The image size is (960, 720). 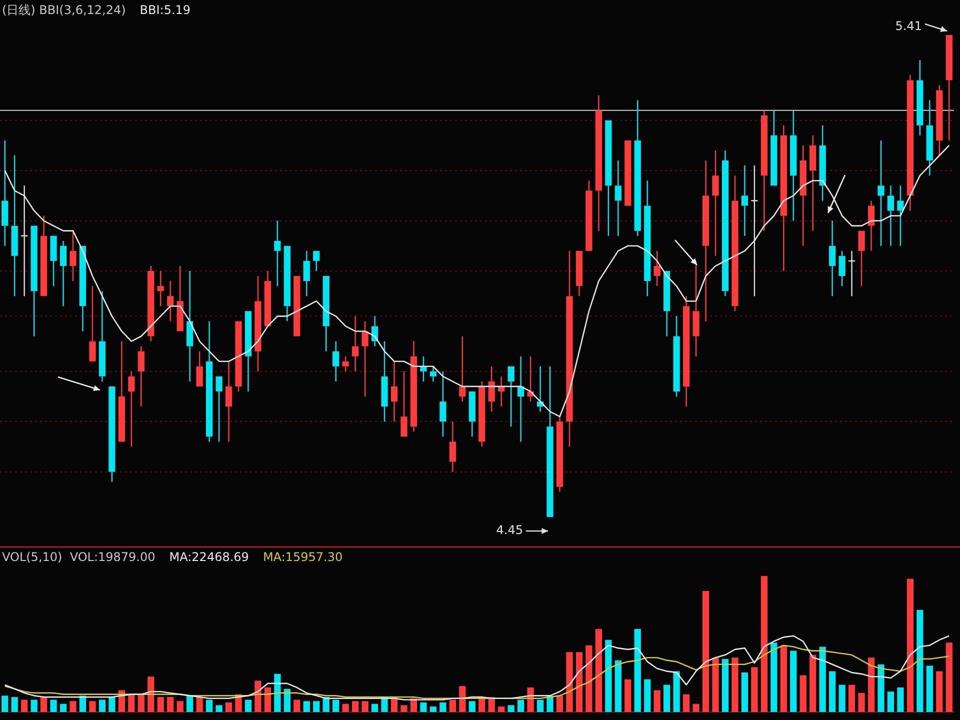 What do you see at coordinates (908, 26) in the screenshot?
I see `text: 5.41` at bounding box center [908, 26].